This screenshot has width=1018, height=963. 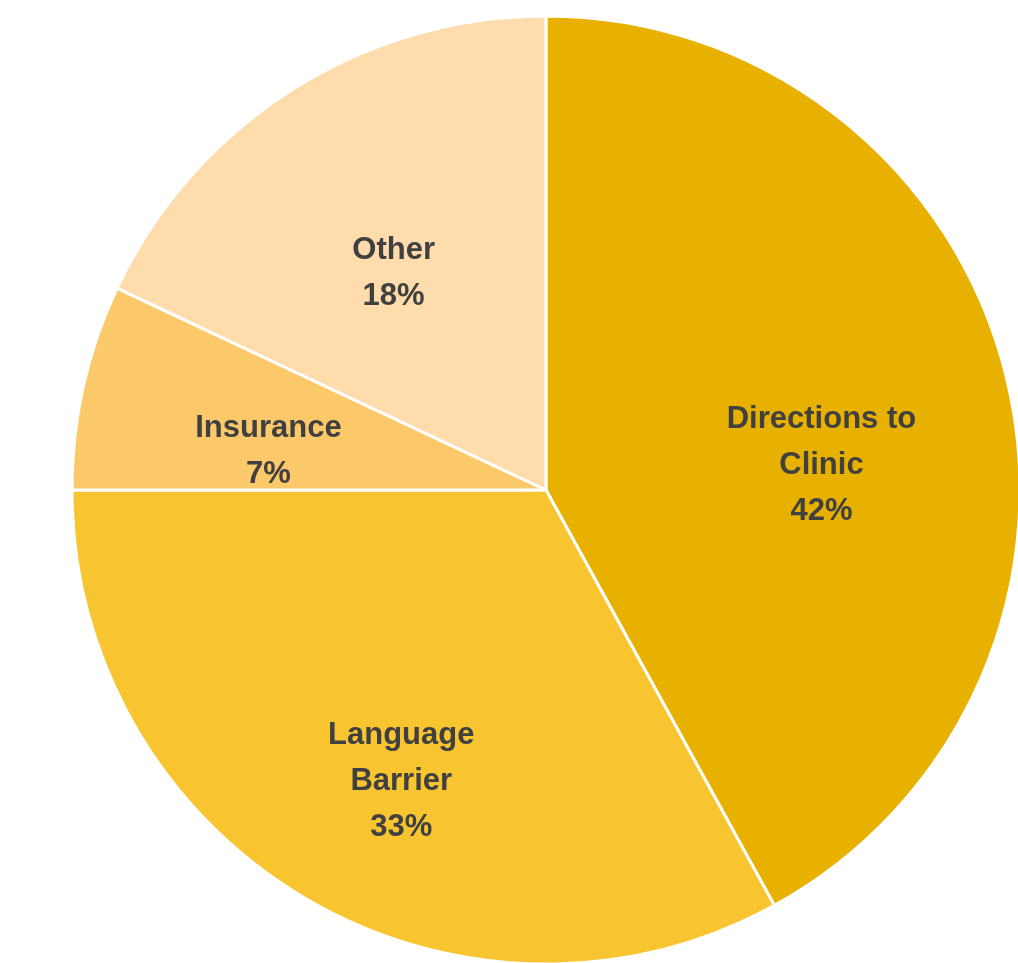 I want to click on data-label: 7%, so click(x=268, y=472).